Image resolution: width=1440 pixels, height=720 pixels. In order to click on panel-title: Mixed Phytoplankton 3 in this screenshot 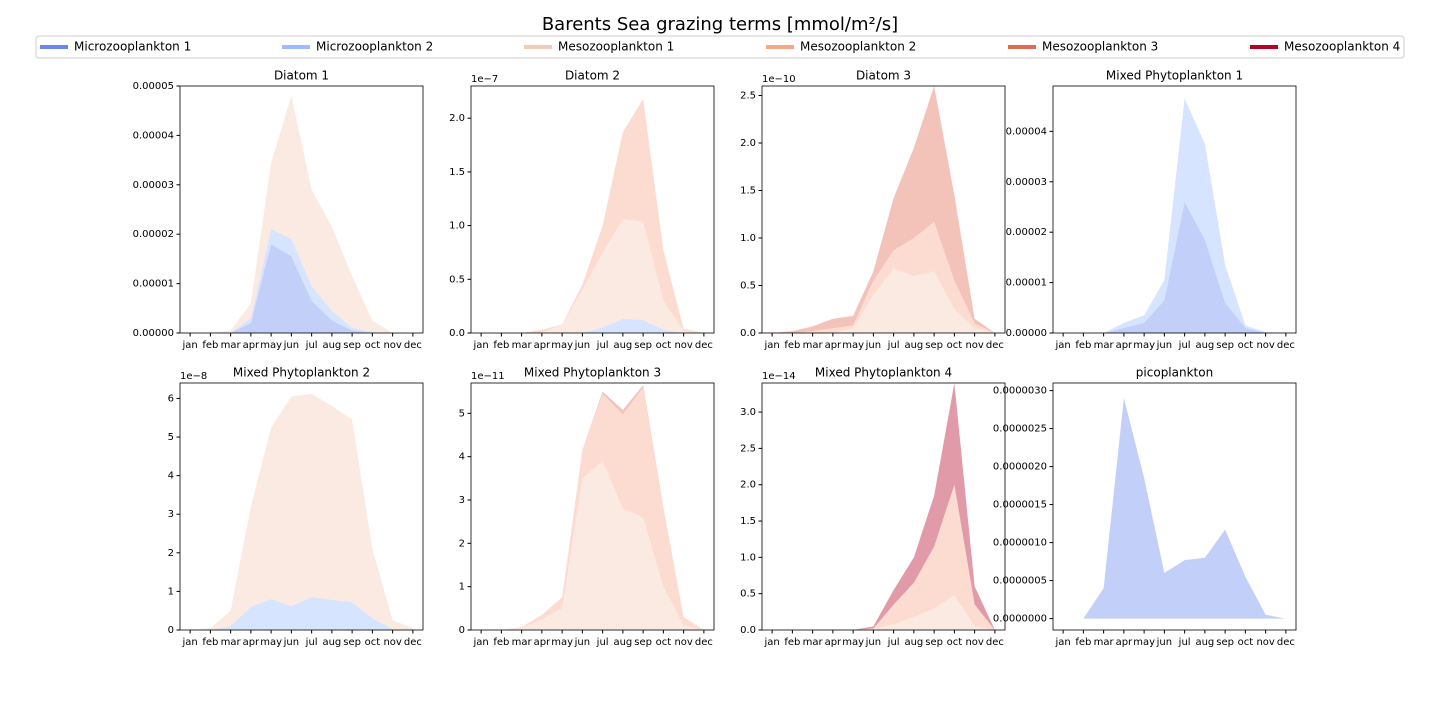, I will do `click(592, 373)`.